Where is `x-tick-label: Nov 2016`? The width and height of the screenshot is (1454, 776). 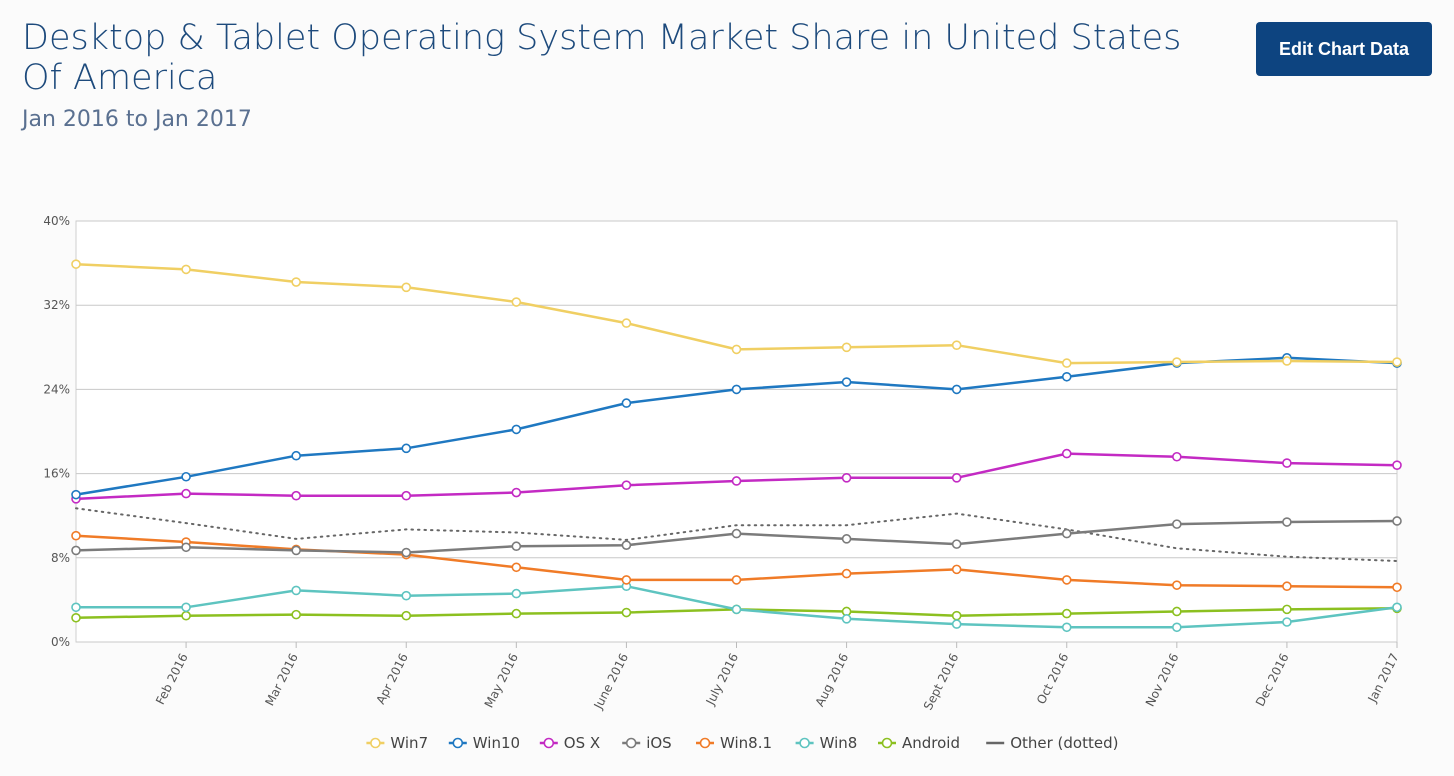
x-tick-label: Nov 2016 is located at coordinates (1162, 680).